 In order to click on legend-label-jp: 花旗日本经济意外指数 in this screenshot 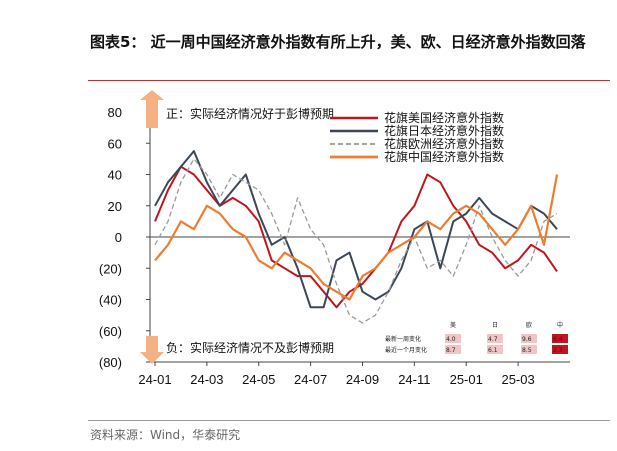, I will do `click(444, 130)`.